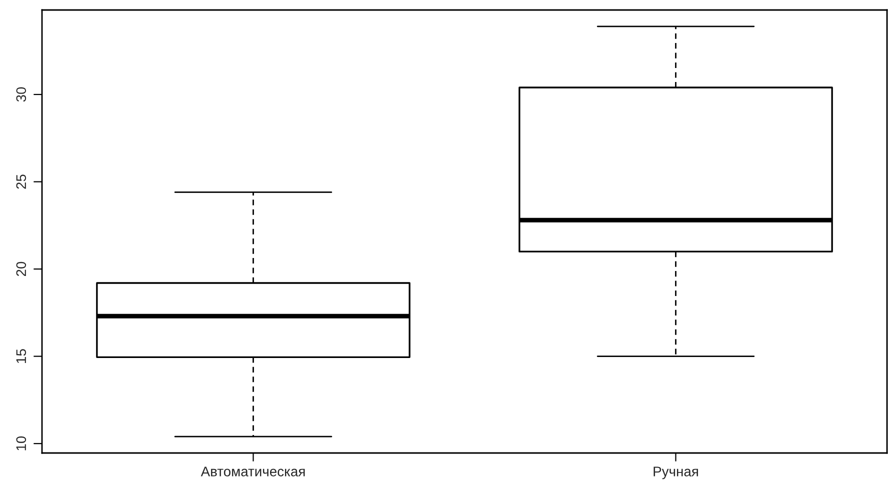 The image size is (888, 499). I want to click on y-tick-label: 20, so click(21, 269).